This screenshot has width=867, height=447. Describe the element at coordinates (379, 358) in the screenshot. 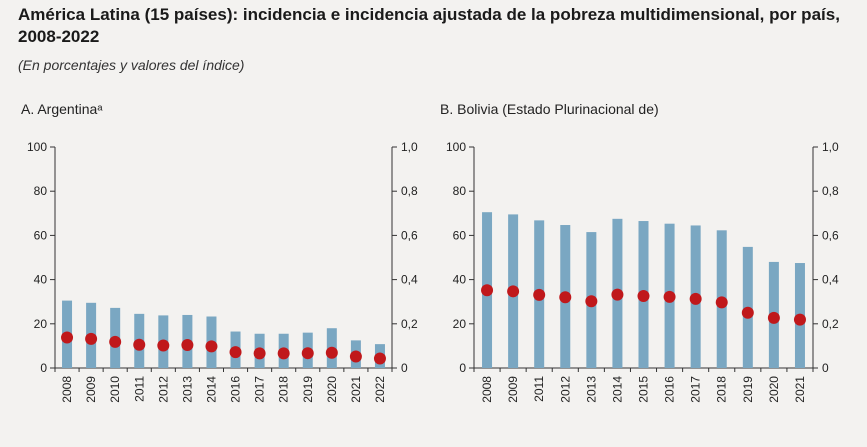

I see `dot-2022` at that location.